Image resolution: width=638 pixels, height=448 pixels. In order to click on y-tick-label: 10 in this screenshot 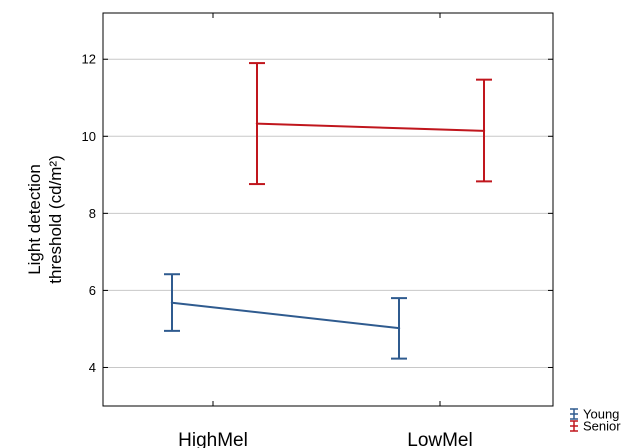, I will do `click(89, 136)`.